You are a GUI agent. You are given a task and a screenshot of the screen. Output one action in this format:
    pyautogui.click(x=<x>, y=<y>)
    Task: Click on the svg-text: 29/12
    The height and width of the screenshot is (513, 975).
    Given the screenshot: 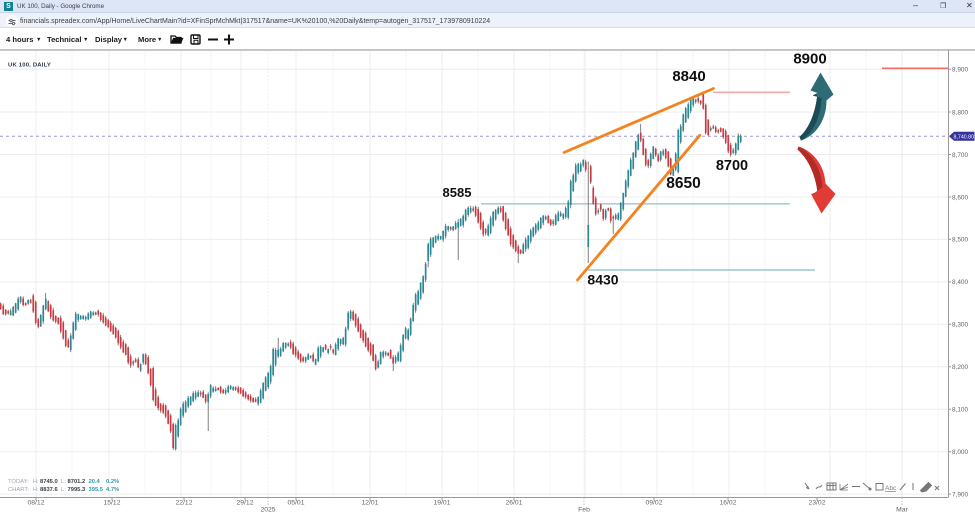 What is the action you would take?
    pyautogui.click(x=244, y=503)
    